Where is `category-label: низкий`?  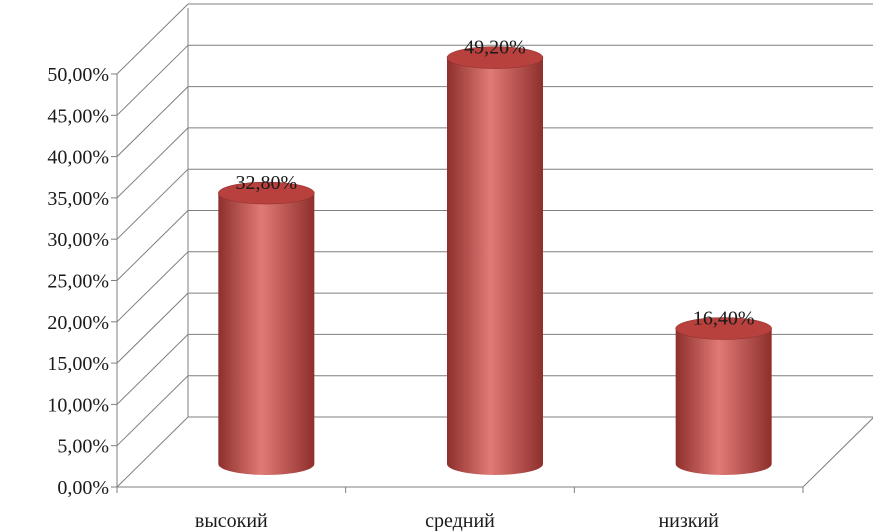 category-label: низкий is located at coordinates (688, 520).